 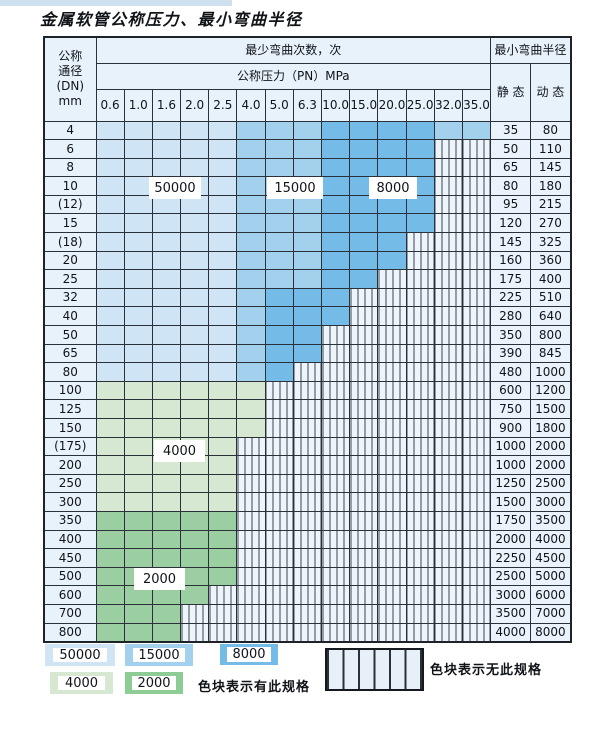 I want to click on dynamic-radius-cell: 4500, so click(x=551, y=558).